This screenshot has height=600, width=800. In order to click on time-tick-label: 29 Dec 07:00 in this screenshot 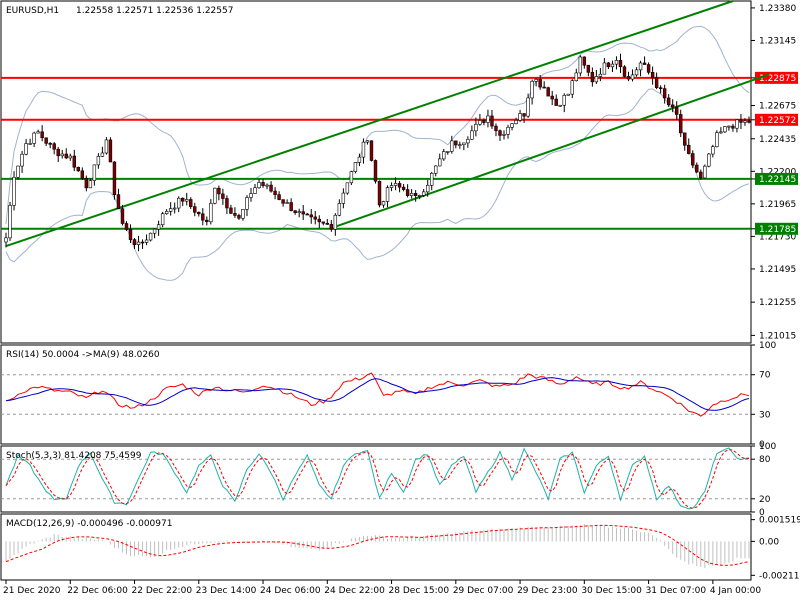, I will do `click(483, 591)`.